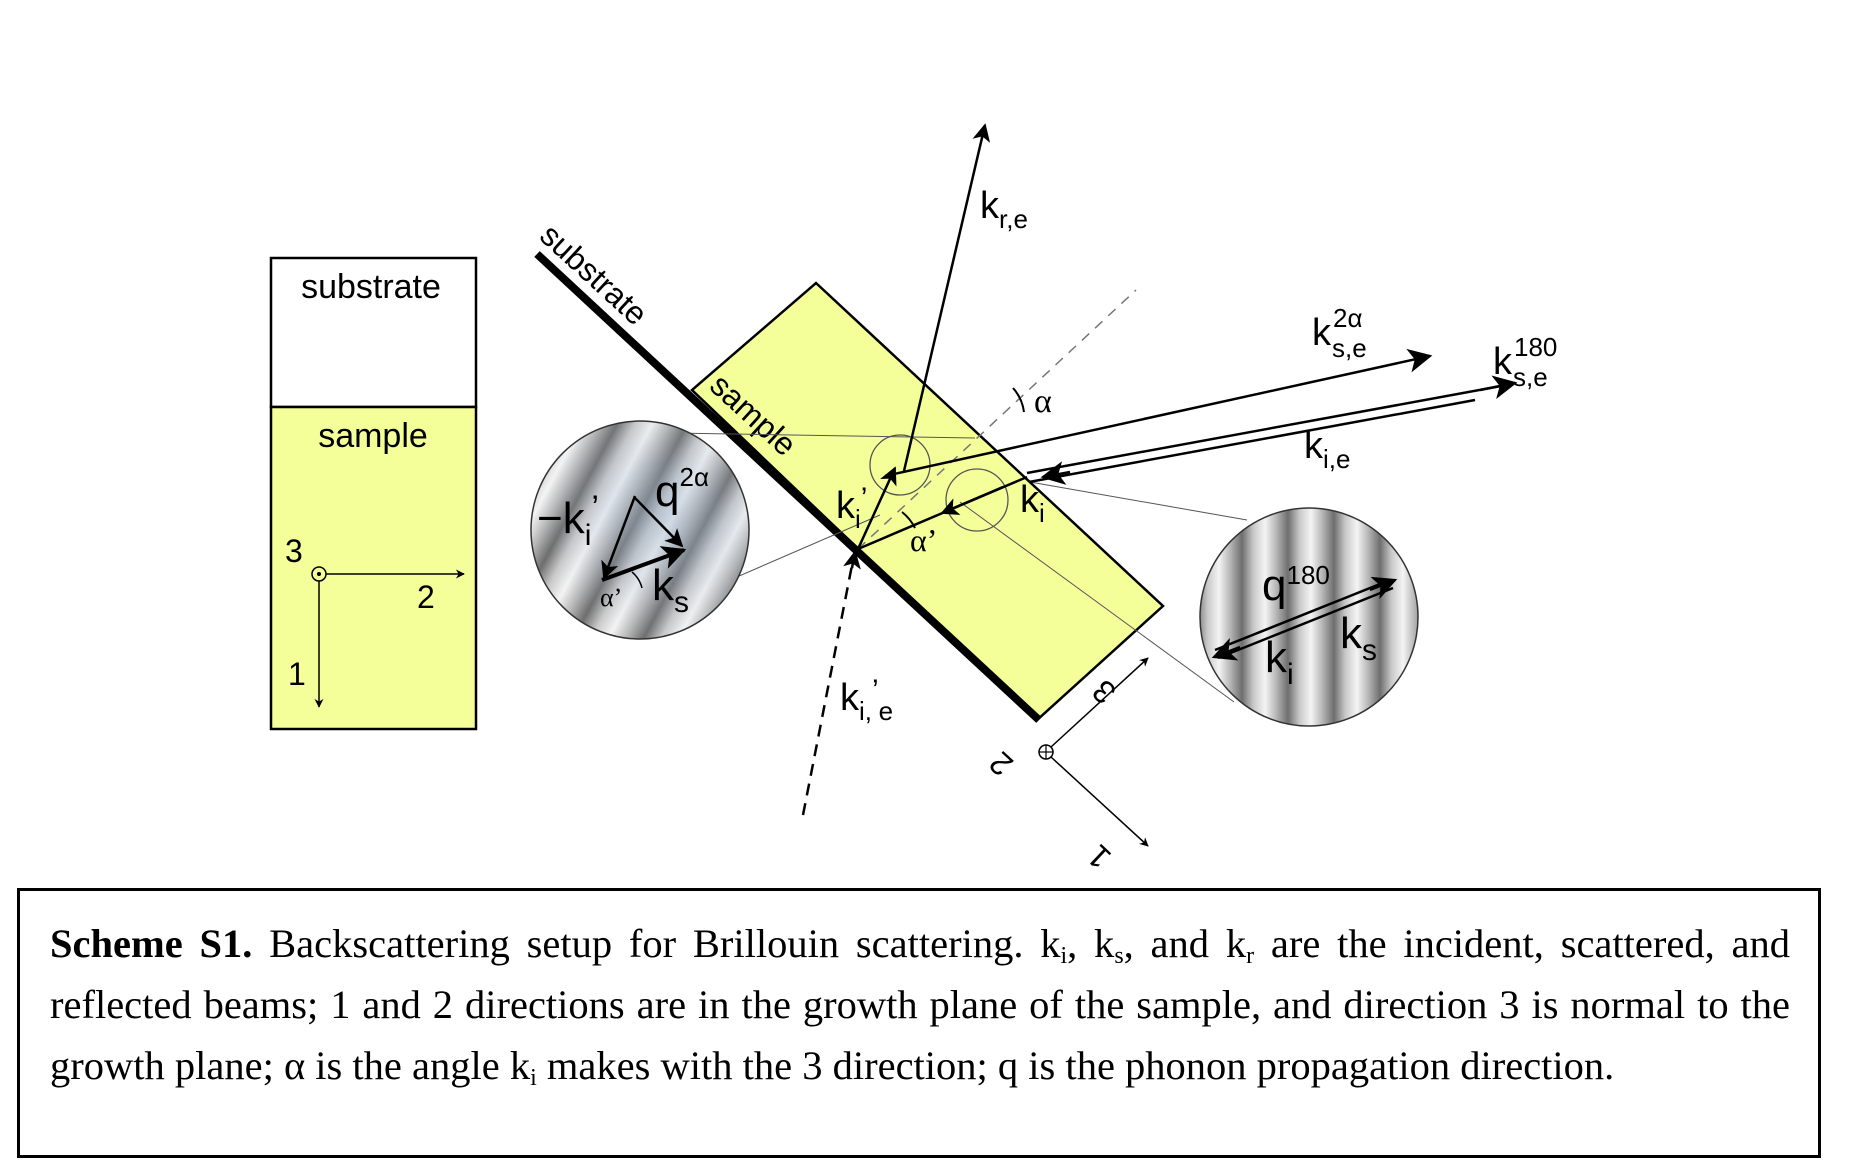 This screenshot has height=1172, width=1860. What do you see at coordinates (658, 522) in the screenshot?
I see `inset-left-q-arrow` at bounding box center [658, 522].